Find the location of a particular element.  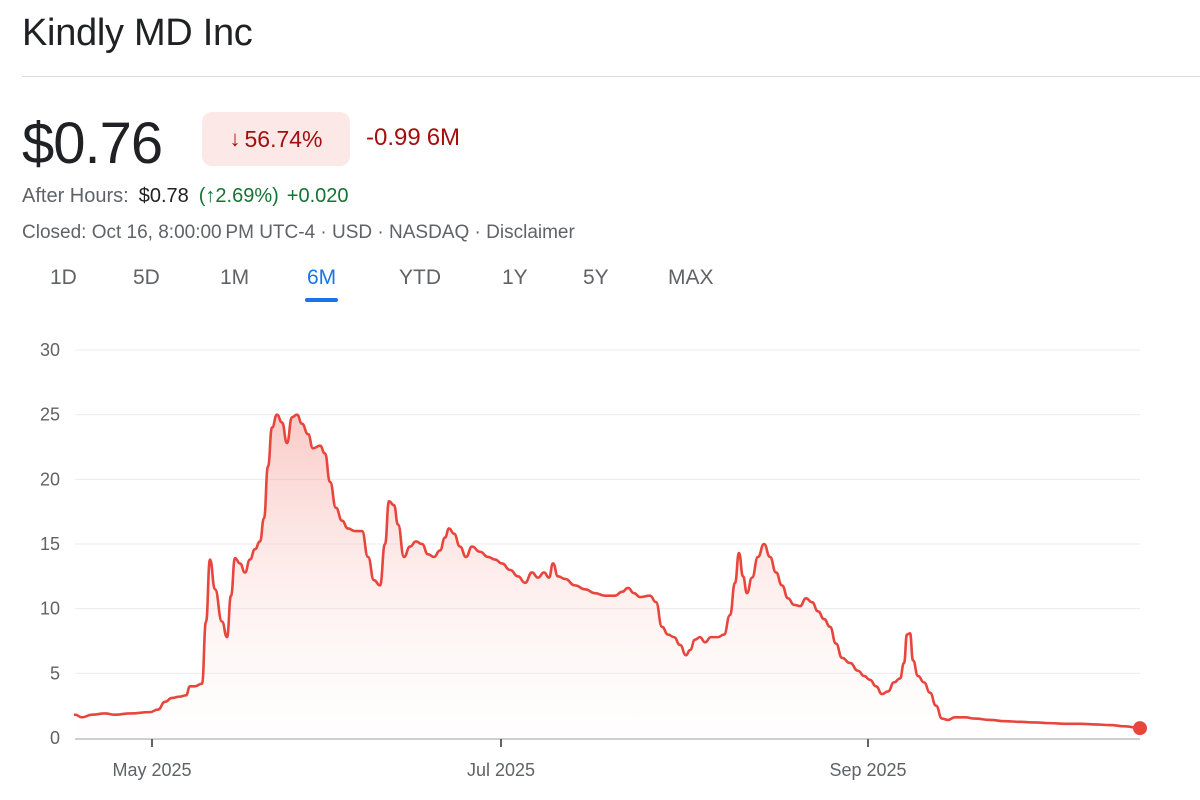

tab-1d: 1D is located at coordinates (63, 277).